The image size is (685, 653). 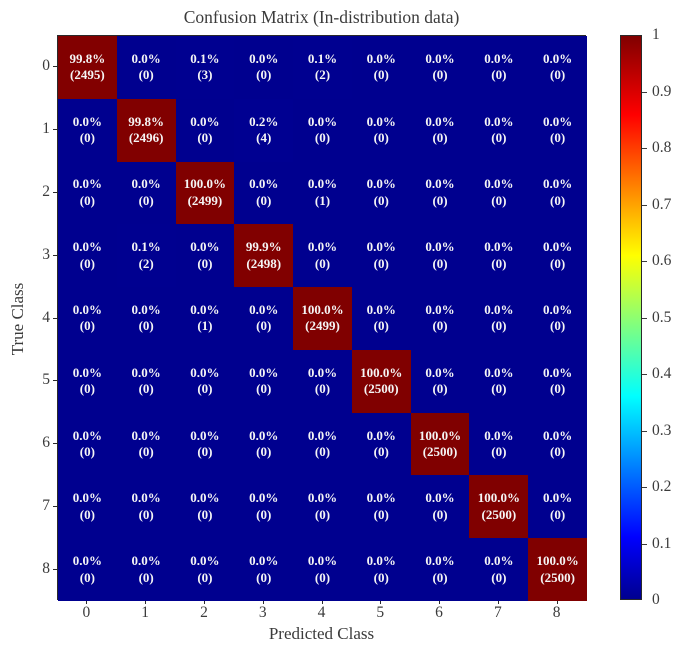 I want to click on matrix-cell-r5c0: 0.0% (0), so click(x=87, y=381).